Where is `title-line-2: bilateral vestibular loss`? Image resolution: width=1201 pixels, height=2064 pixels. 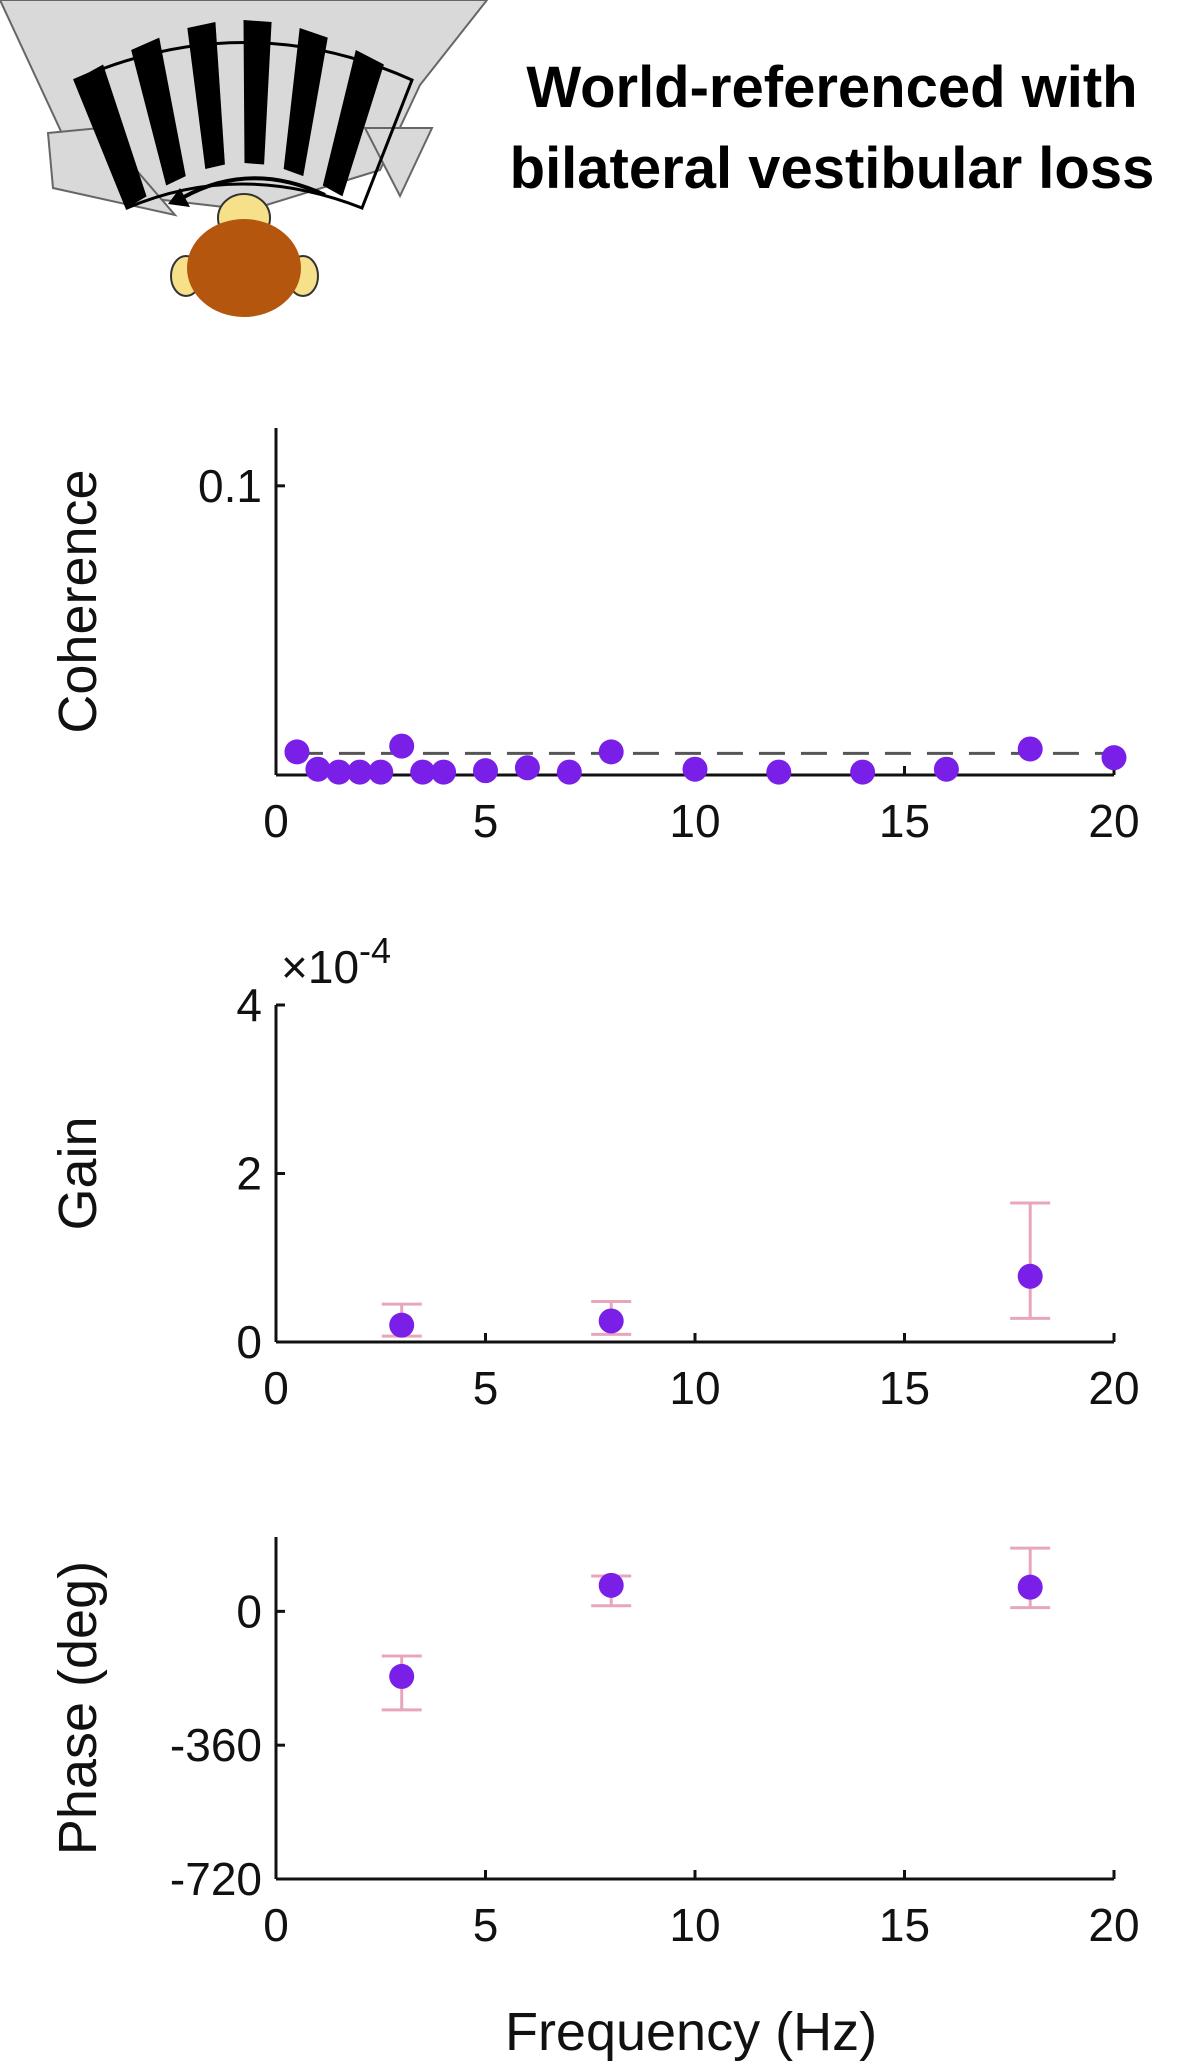 title-line-2: bilateral vestibular loss is located at coordinates (832, 168).